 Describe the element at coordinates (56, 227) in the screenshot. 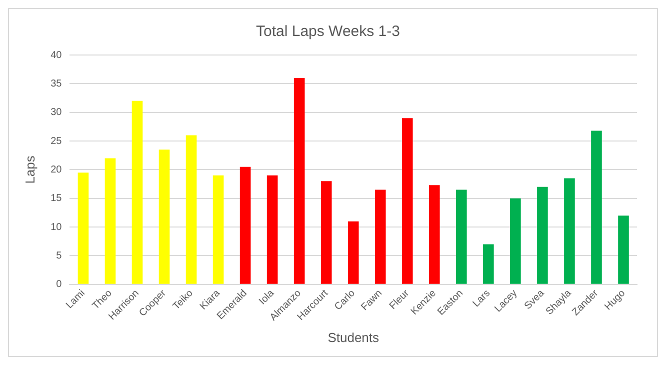

I see `y-tick-label: 10` at that location.